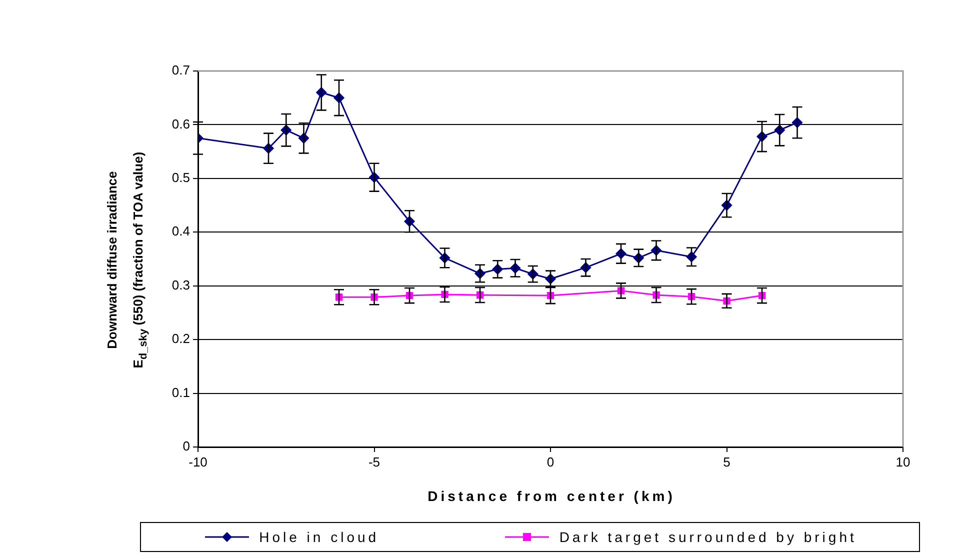  What do you see at coordinates (550, 462) in the screenshot?
I see `x-tick-label: 0` at bounding box center [550, 462].